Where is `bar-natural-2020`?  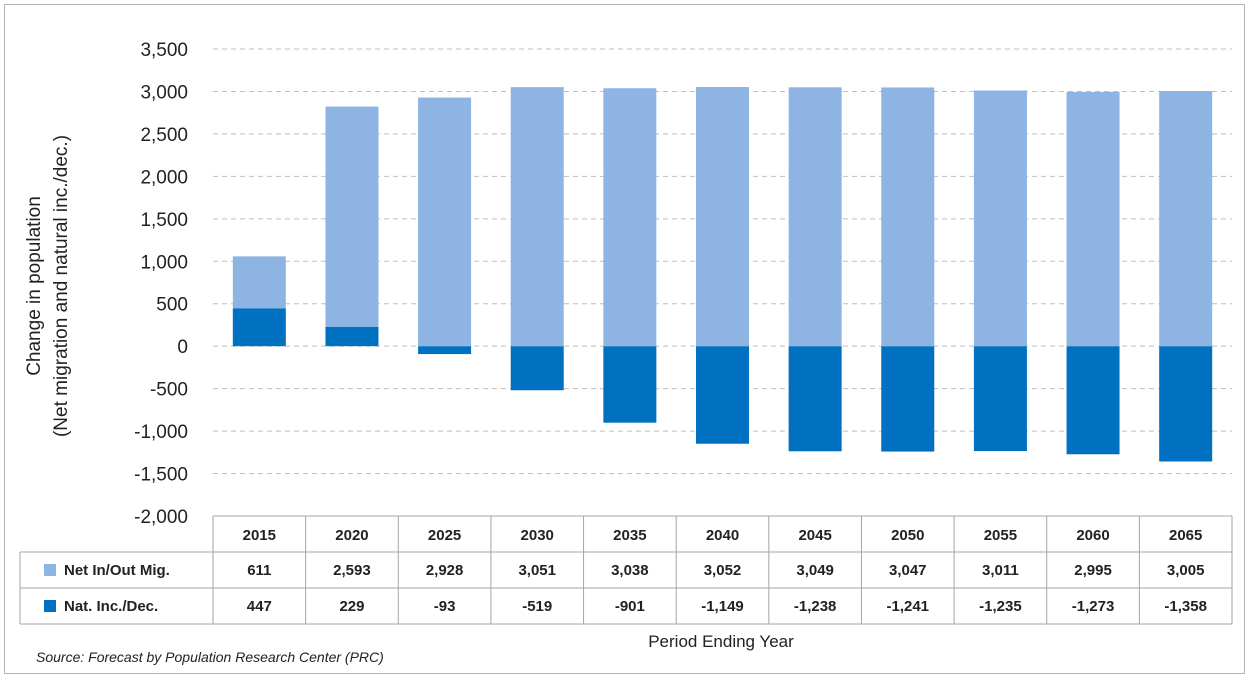 bar-natural-2020 is located at coordinates (352, 336).